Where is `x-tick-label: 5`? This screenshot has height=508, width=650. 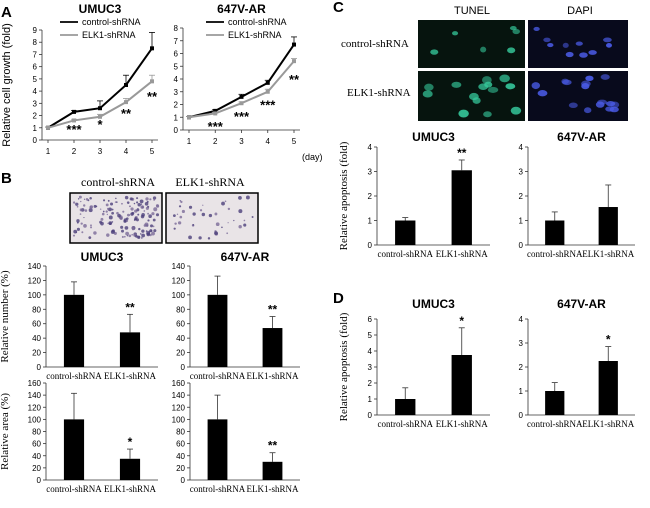 x-tick-label: 5 is located at coordinates (294, 141).